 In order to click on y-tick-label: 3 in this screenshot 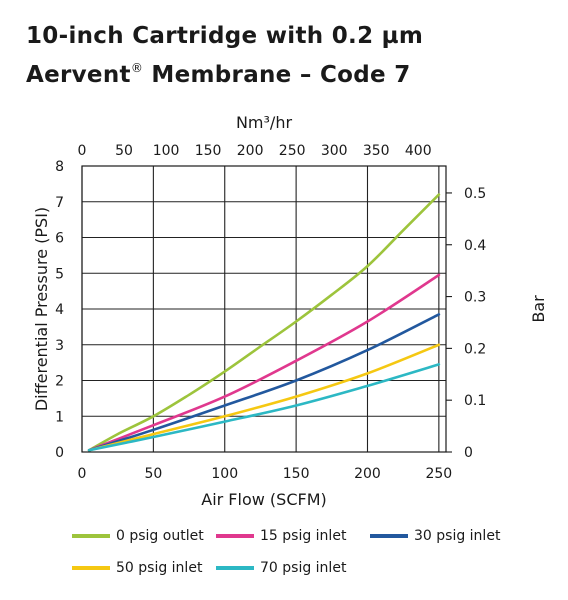, I will do `click(59, 346)`.